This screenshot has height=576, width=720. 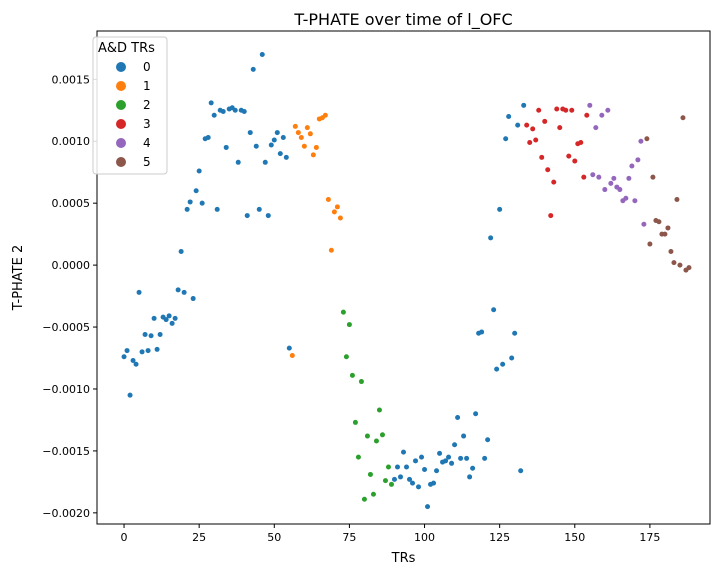 I want to click on legend: A&D TRs 0 1 2 3 4 5, so click(x=130, y=105).